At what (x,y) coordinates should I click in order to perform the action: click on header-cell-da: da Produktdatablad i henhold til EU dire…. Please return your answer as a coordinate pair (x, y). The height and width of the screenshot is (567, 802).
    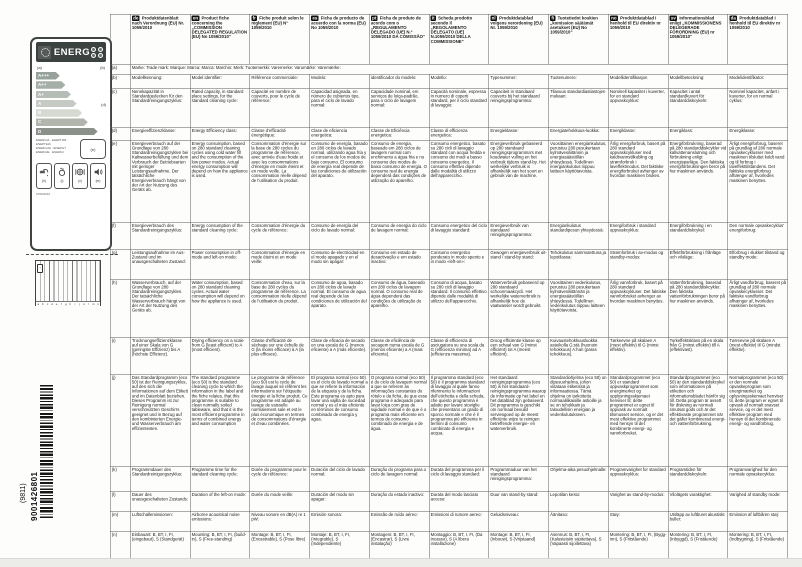
    Looking at the image, I should click on (757, 39).